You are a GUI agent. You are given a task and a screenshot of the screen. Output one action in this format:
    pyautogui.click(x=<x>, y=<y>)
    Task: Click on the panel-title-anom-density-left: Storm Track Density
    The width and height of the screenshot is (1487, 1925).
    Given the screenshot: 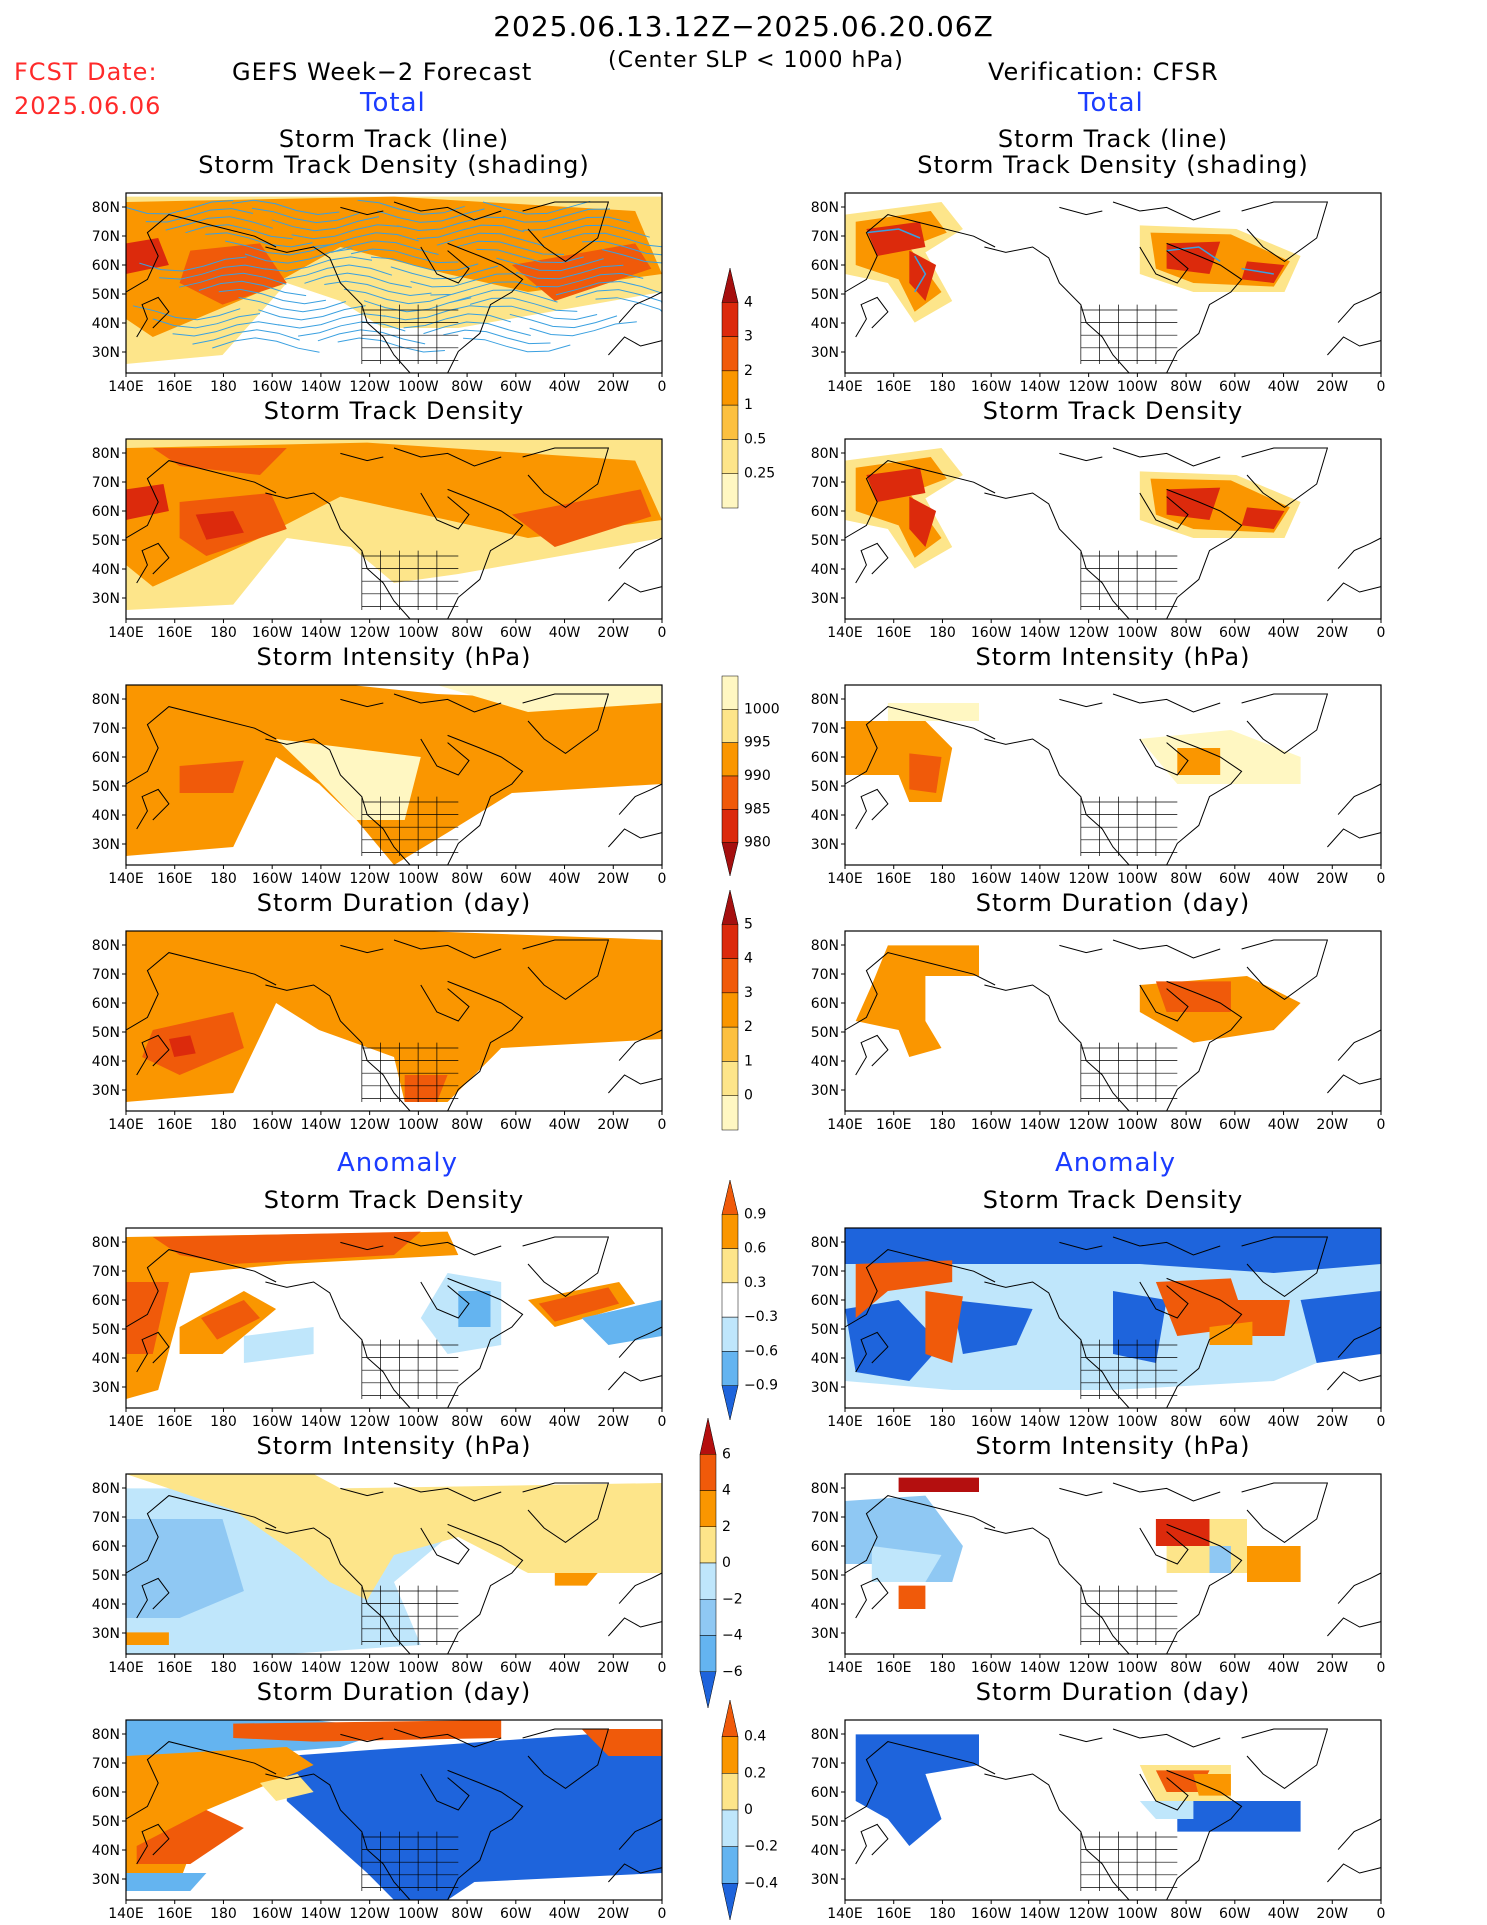 What is the action you would take?
    pyautogui.click(x=394, y=1200)
    